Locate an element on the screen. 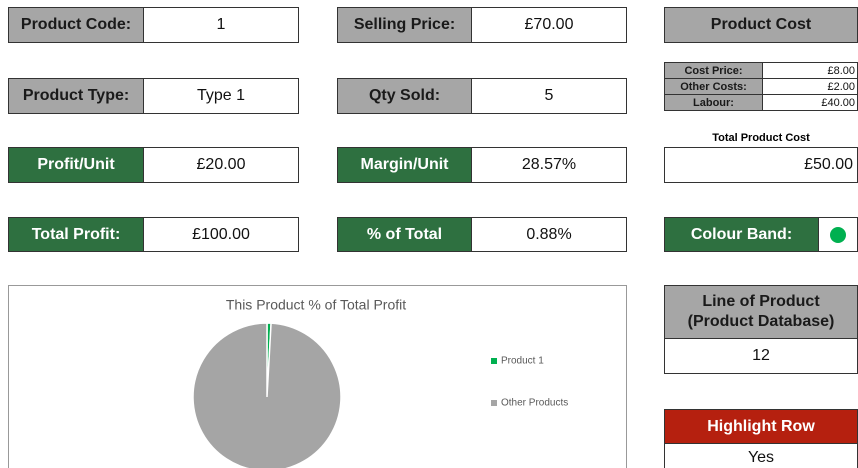 The height and width of the screenshot is (468, 858). cost-label: Cost Price: is located at coordinates (713, 70).